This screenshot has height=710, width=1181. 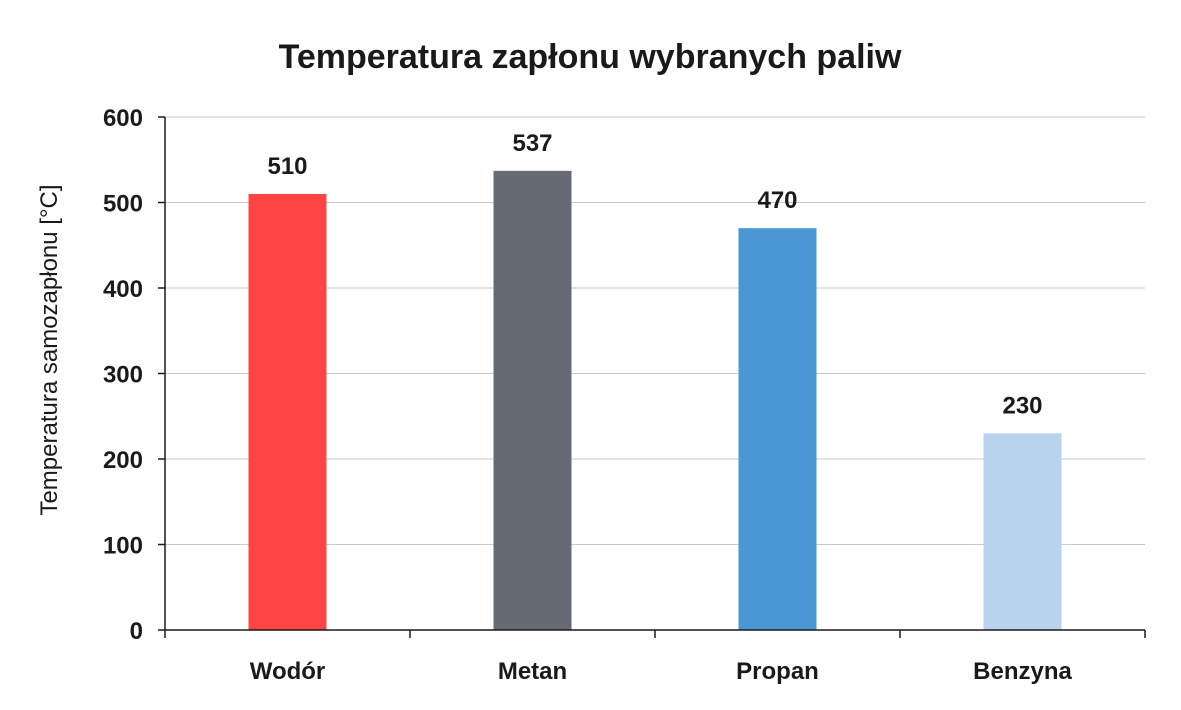 I want to click on y-tick-labels: 0 100 200 300 400 500 600, so click(x=123, y=375).